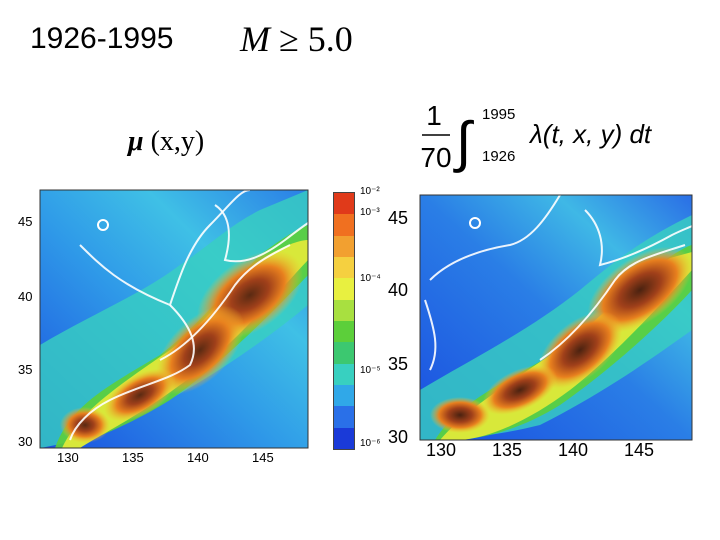 This screenshot has width=720, height=540. I want to click on right-lon-tick-130: 130, so click(441, 450).